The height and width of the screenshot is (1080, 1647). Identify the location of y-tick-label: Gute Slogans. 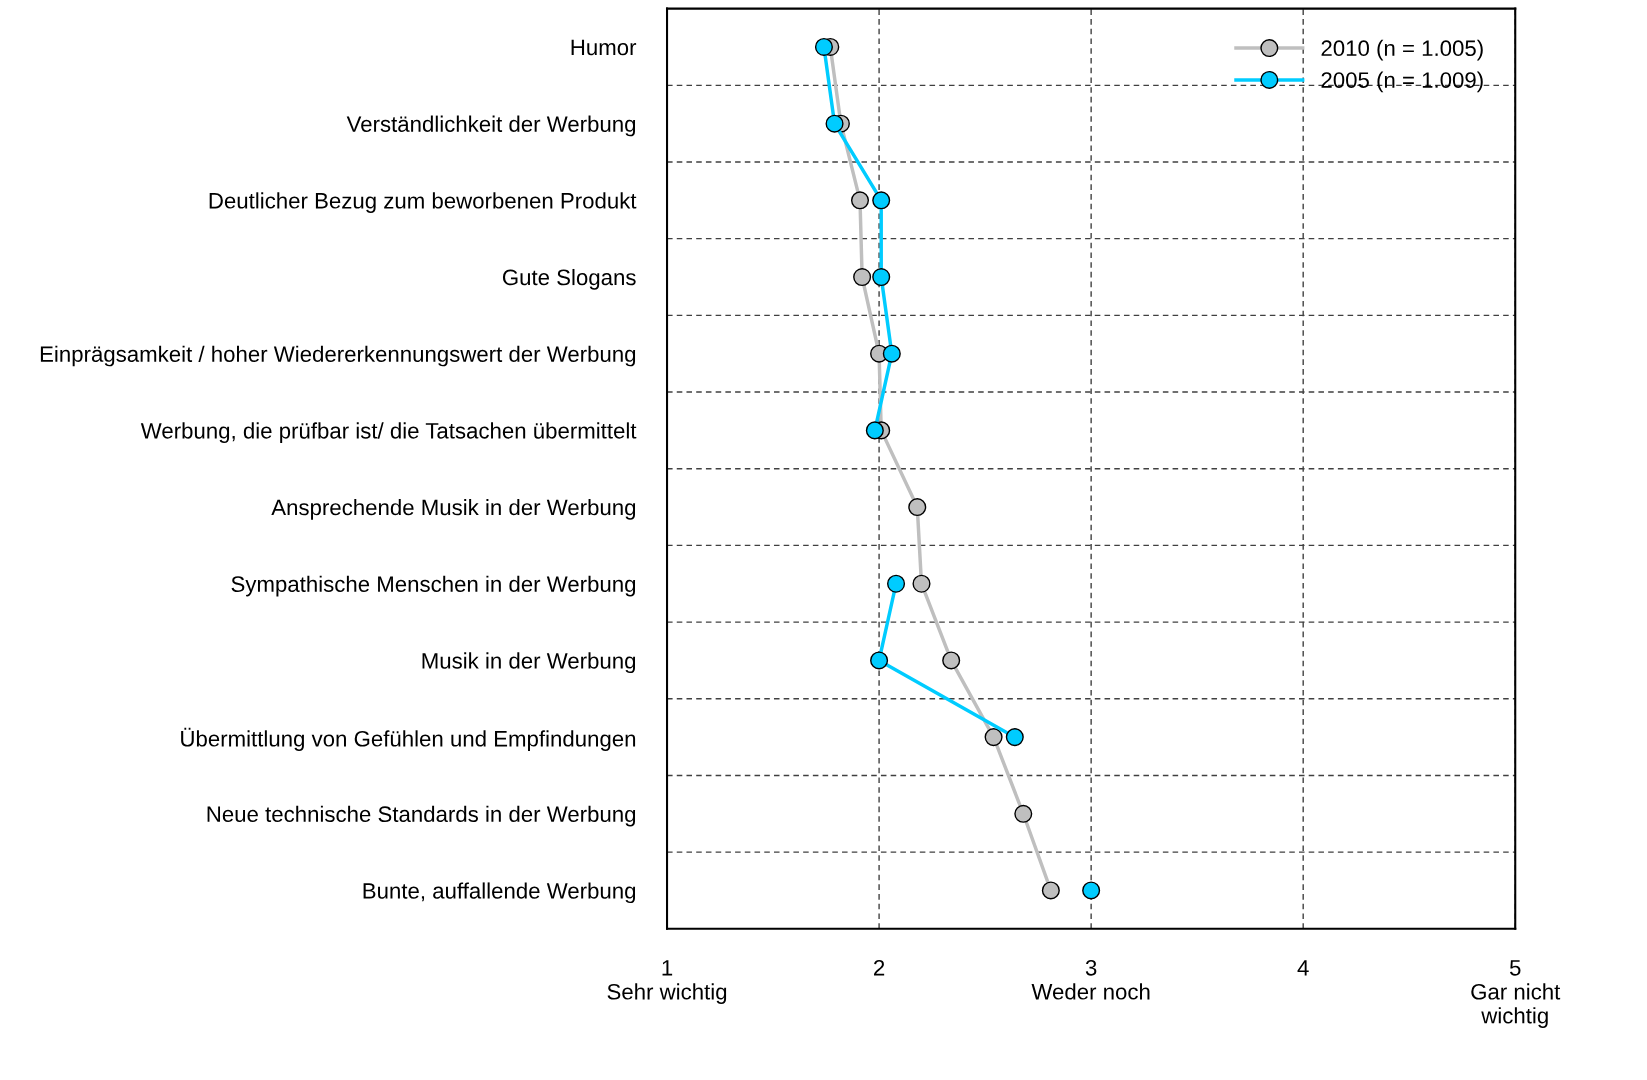
(569, 279).